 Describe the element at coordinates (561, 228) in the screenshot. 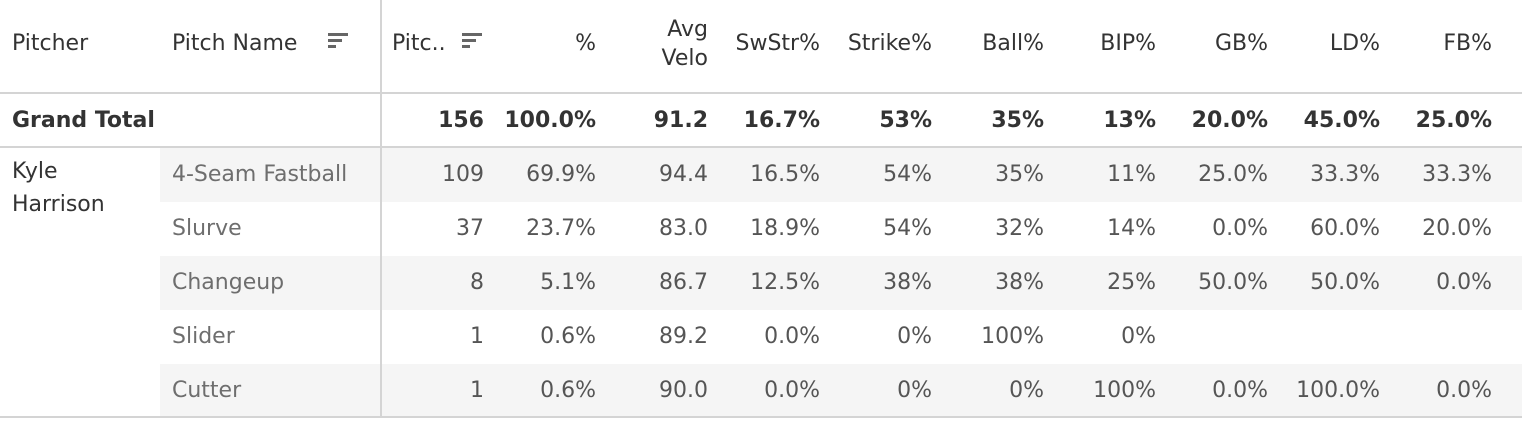

I see `cell-percent: 23.7%` at that location.